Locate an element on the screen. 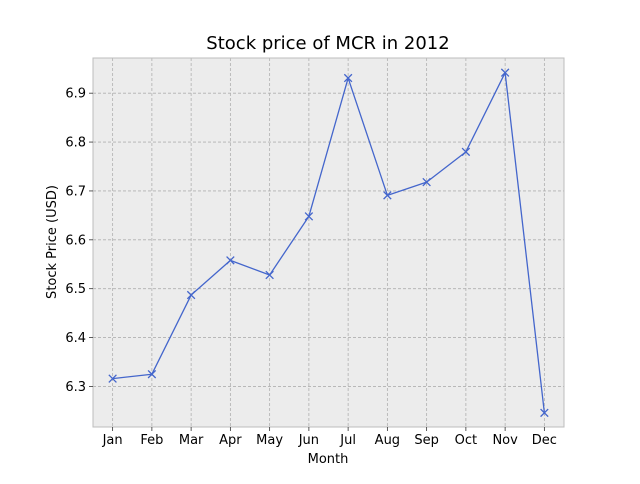 The height and width of the screenshot is (484, 640). y-tick-label: 6.9 is located at coordinates (75, 94).